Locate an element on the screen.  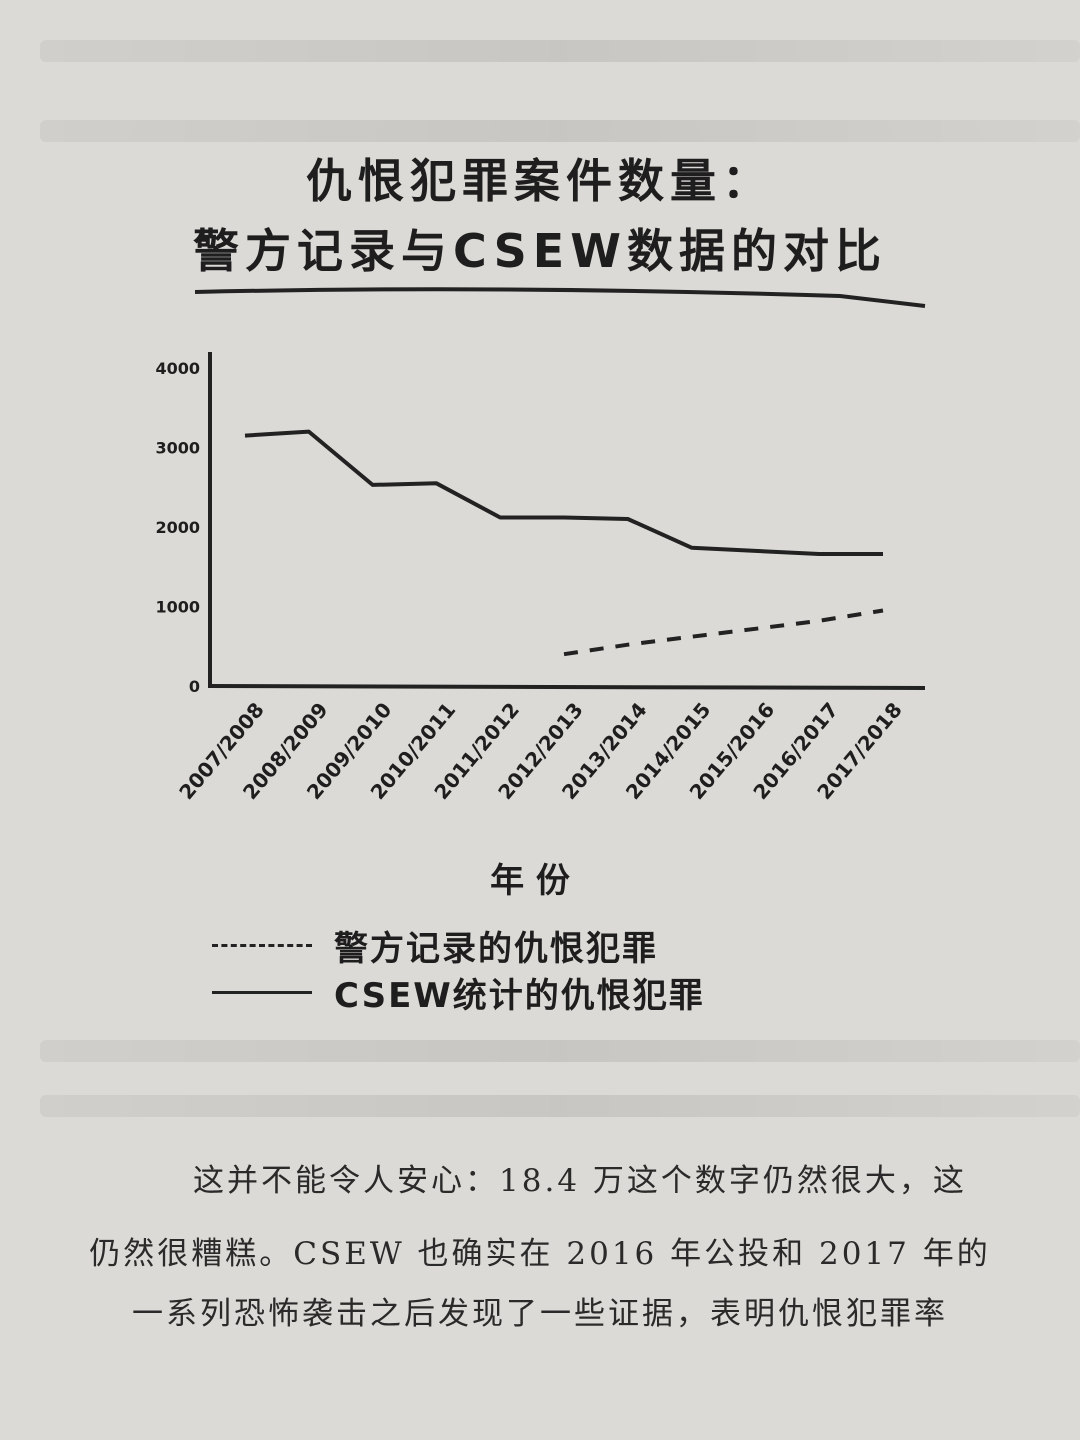
y-tick-label: 1000 is located at coordinates (177, 607).